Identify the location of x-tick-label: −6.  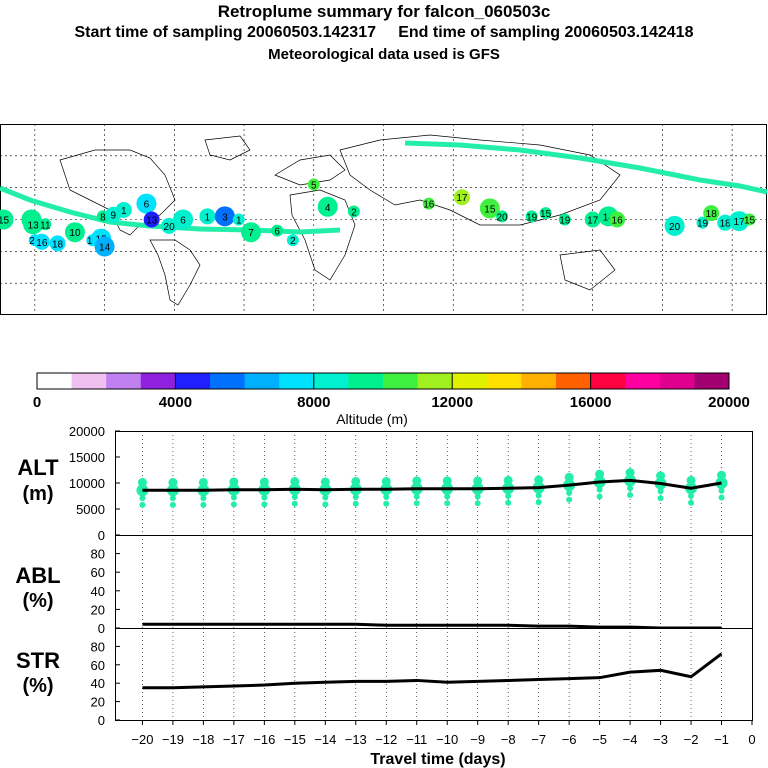
(569, 739).